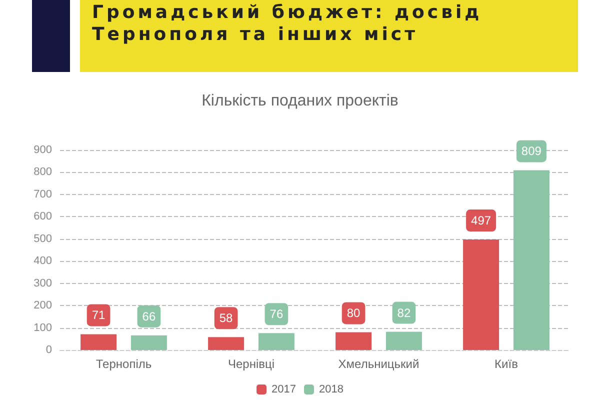 The width and height of the screenshot is (600, 400). I want to click on chart-subtitle: Кількість поданих проектів, so click(300, 101).